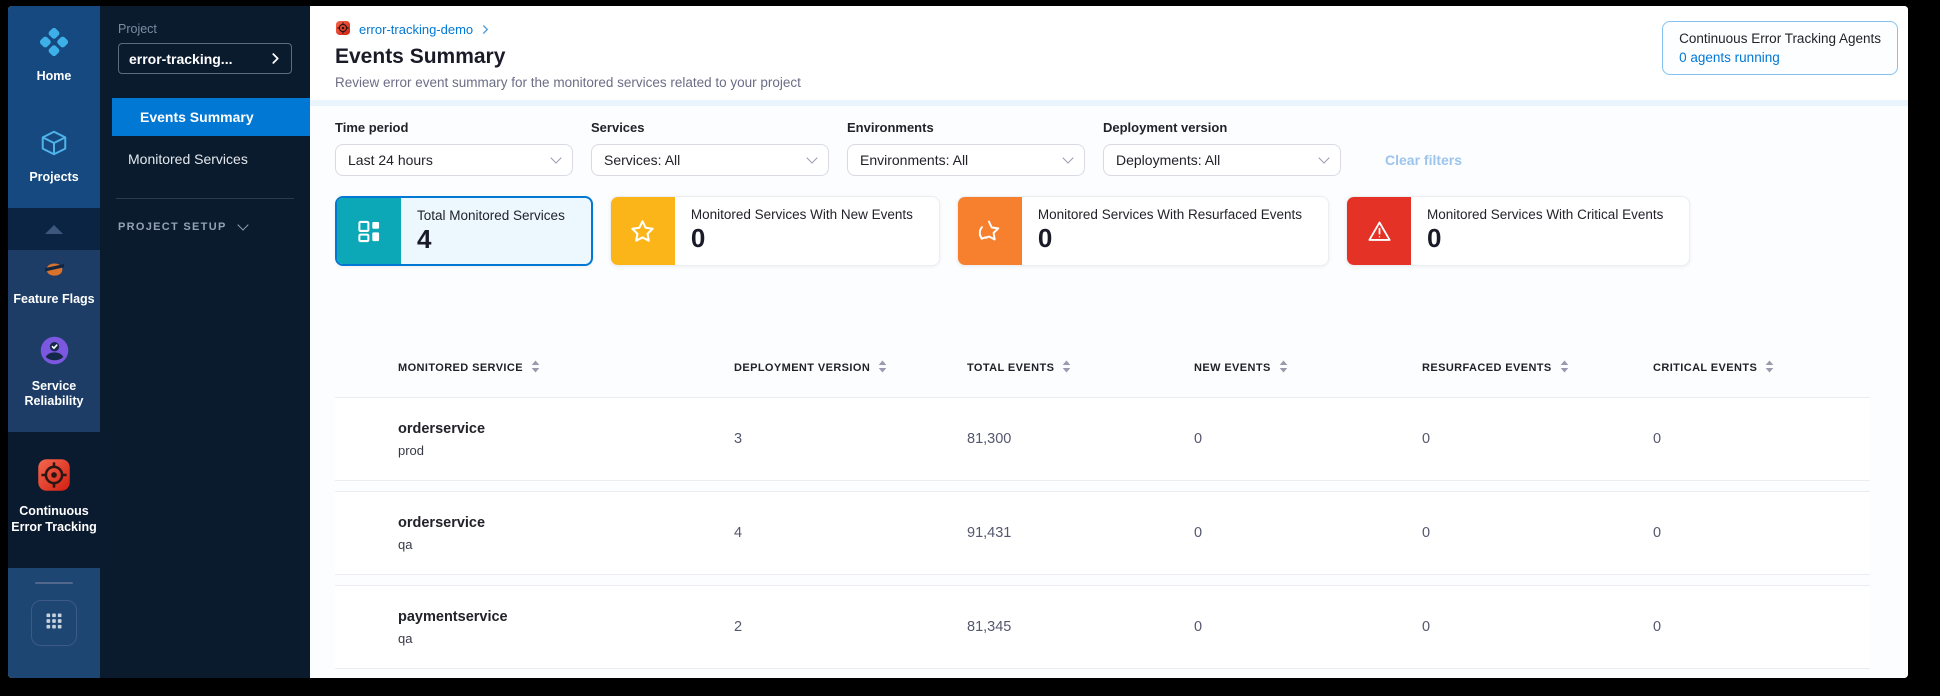 The height and width of the screenshot is (696, 1940). What do you see at coordinates (1121, 29) in the screenshot?
I see `breadcrumb: error-tracking-demo` at bounding box center [1121, 29].